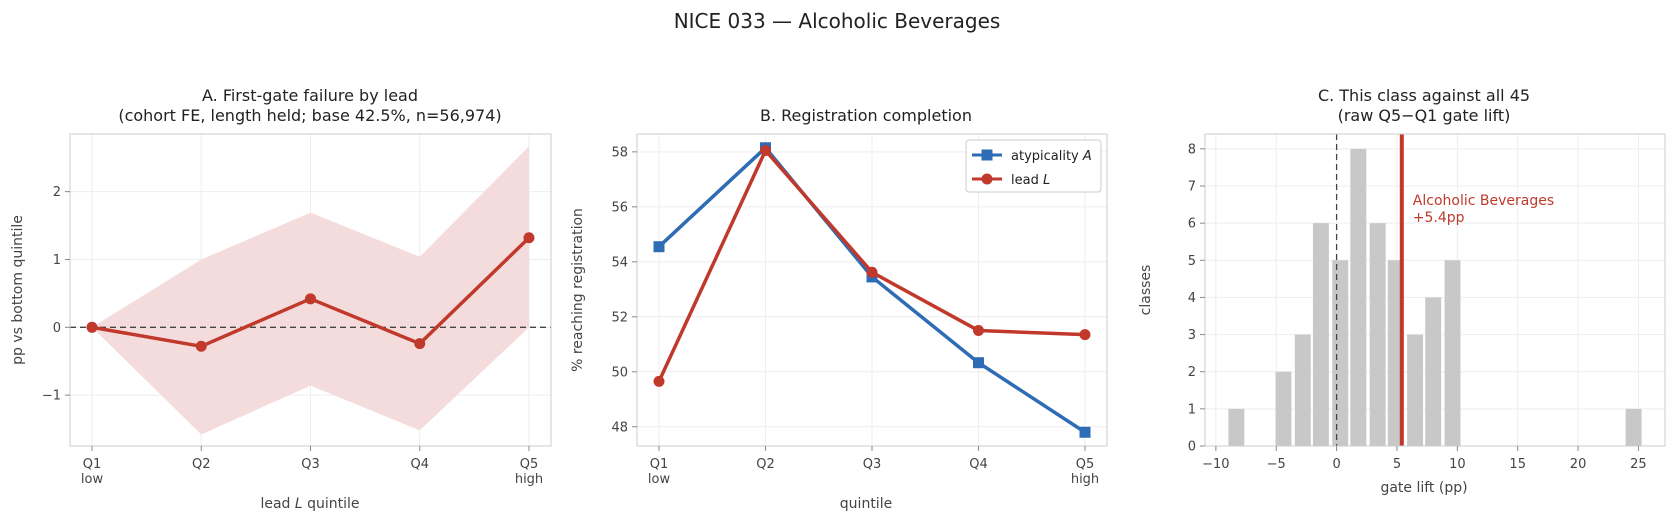  I want to click on x-tick-label: −5, so click(1276, 464).